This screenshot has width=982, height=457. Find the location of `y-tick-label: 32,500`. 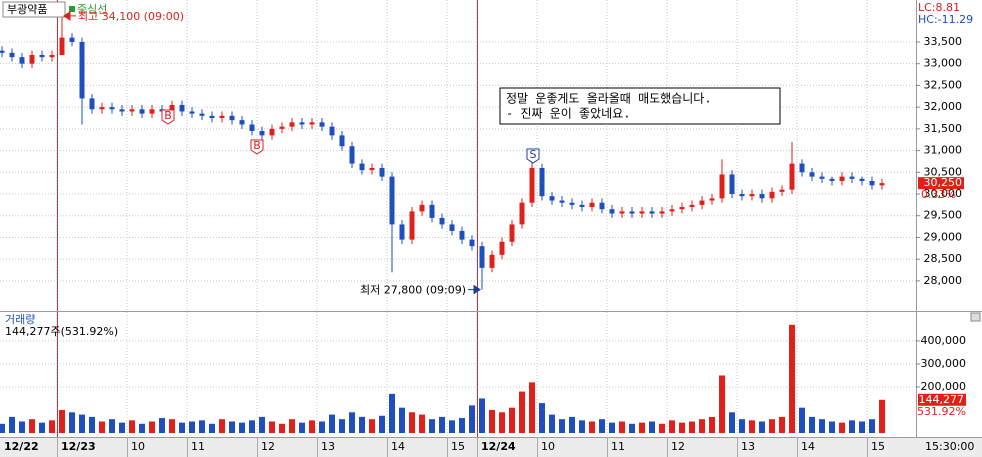

y-tick-label: 32,500 is located at coordinates (943, 84).